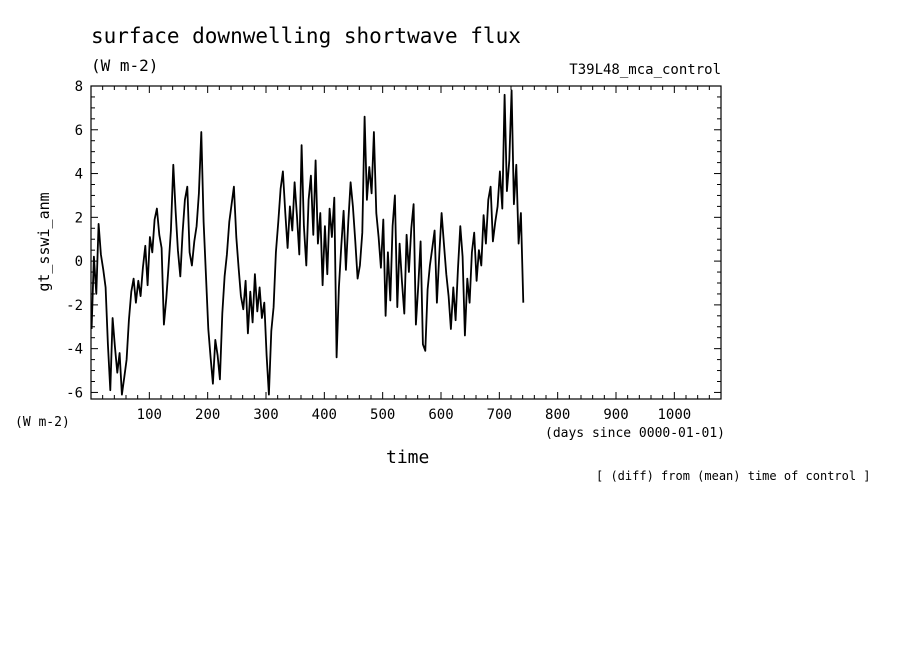  I want to click on y-tick-label: 0, so click(79, 262).